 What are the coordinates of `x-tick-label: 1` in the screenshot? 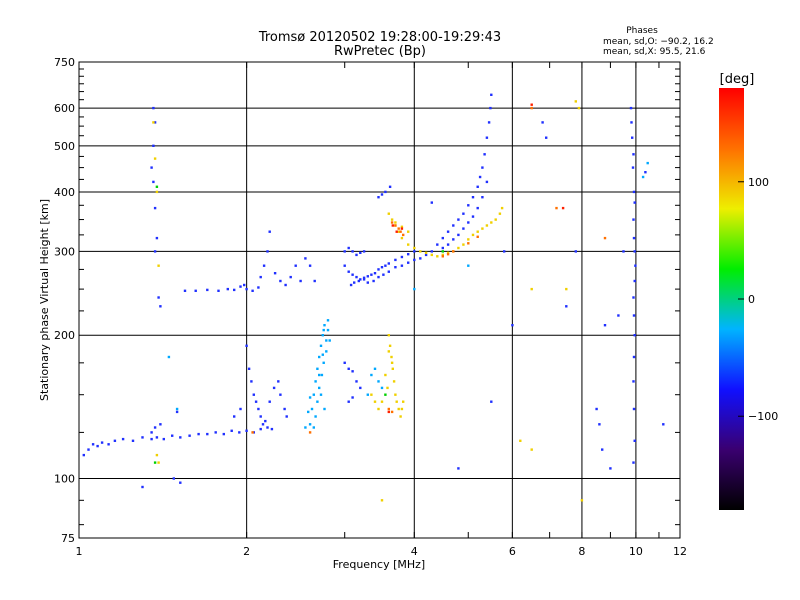 It's located at (79, 551).